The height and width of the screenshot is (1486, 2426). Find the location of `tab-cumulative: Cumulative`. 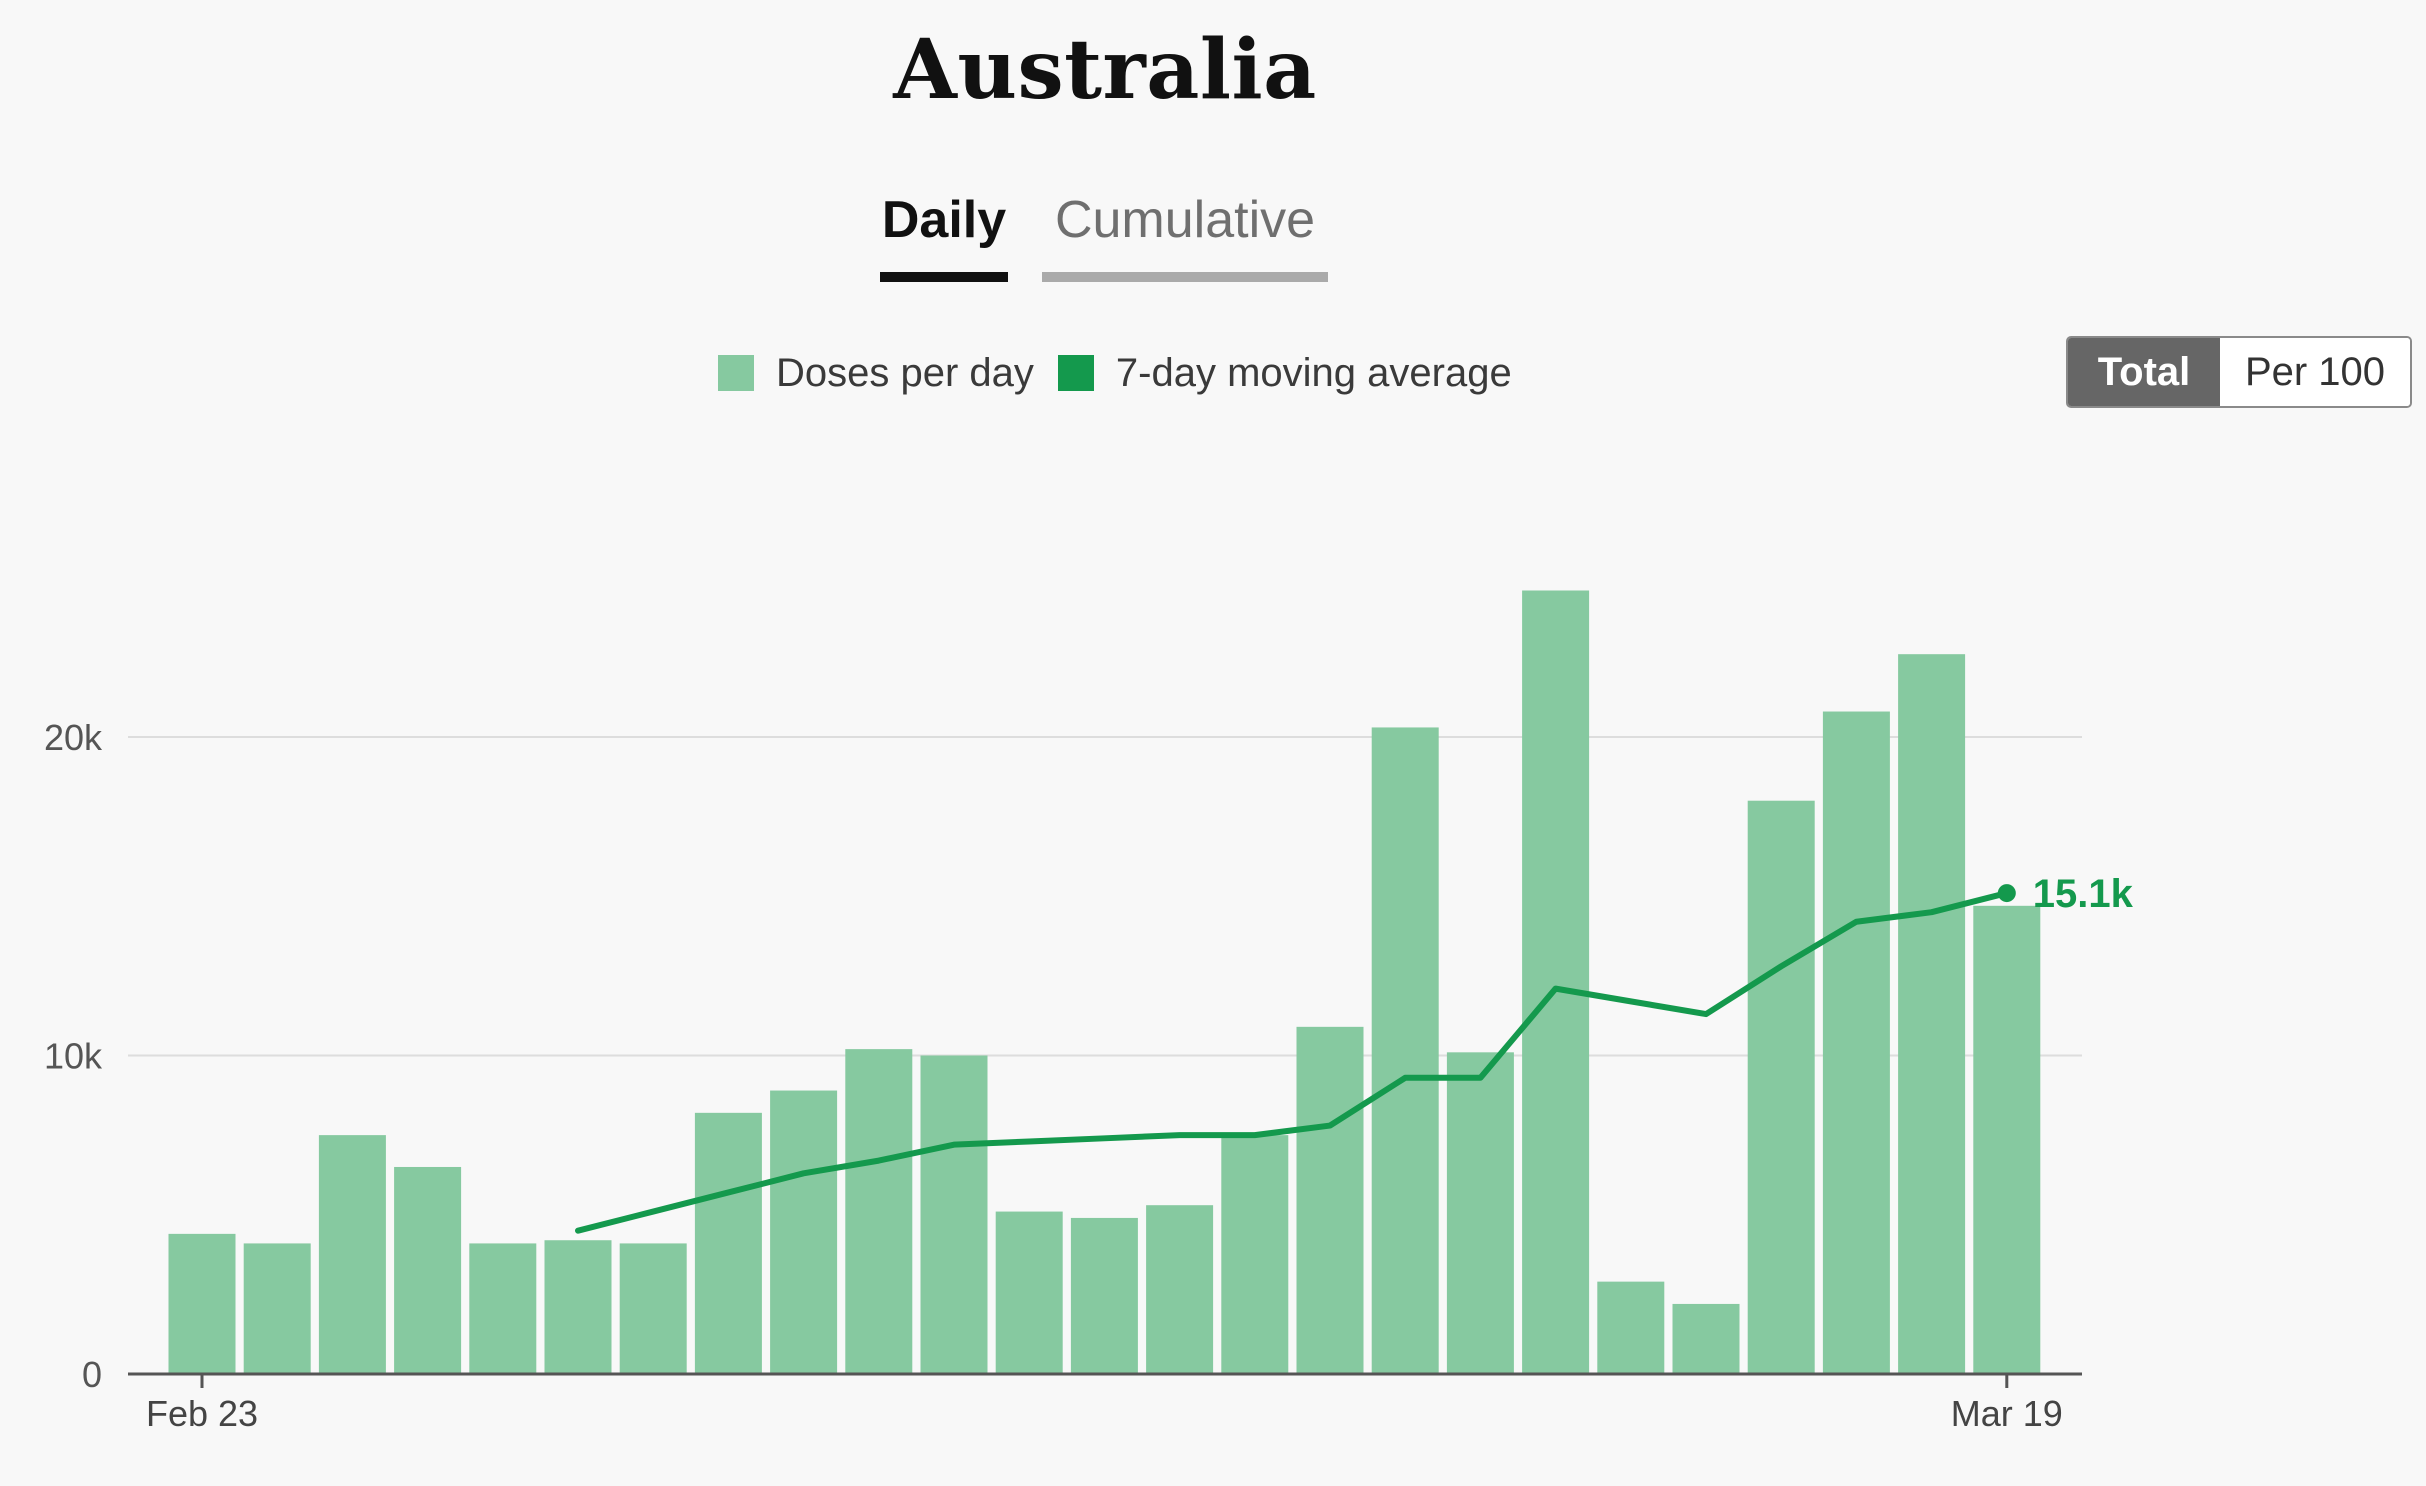

tab-cumulative: Cumulative is located at coordinates (1185, 236).